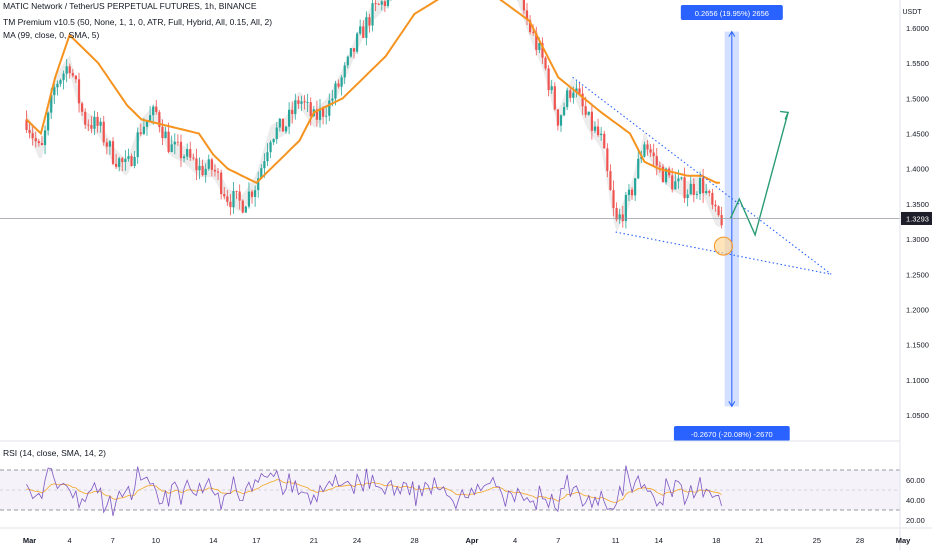  I want to click on measure-up-label: 0.2656 (19.95%) 2656, so click(732, 13).